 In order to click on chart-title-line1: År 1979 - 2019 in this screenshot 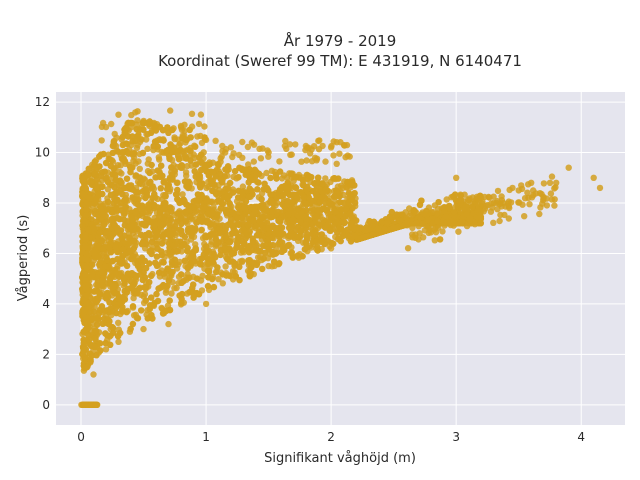, I will do `click(340, 40)`.